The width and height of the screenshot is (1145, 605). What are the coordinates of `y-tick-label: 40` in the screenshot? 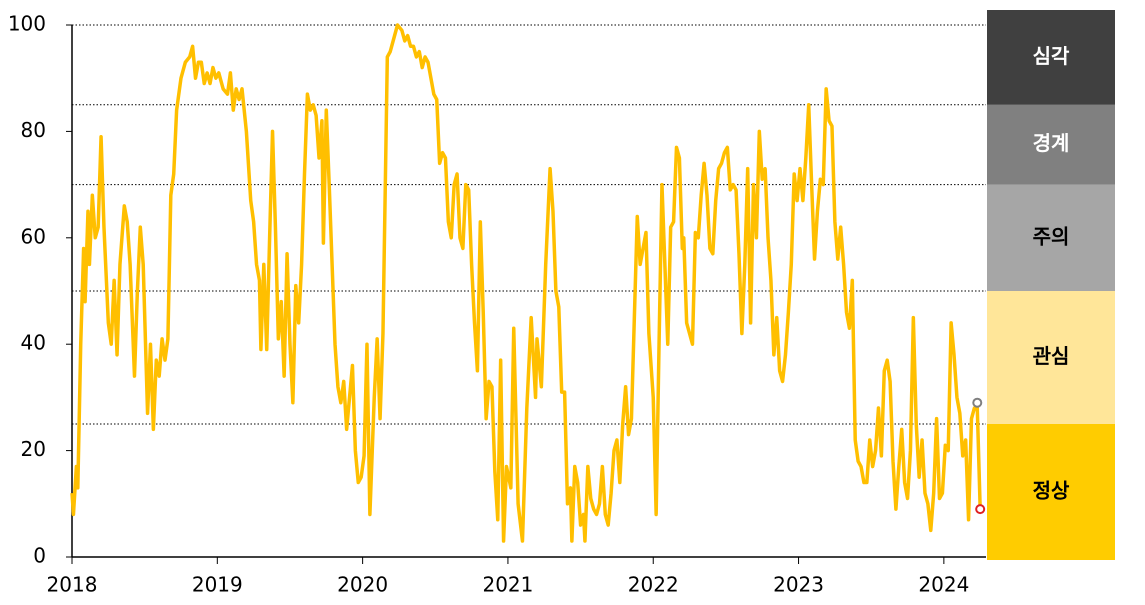 It's located at (33, 343).